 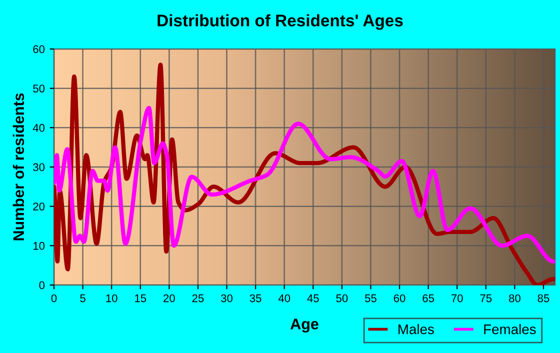 I want to click on y-tick-label: 10, so click(x=39, y=246).